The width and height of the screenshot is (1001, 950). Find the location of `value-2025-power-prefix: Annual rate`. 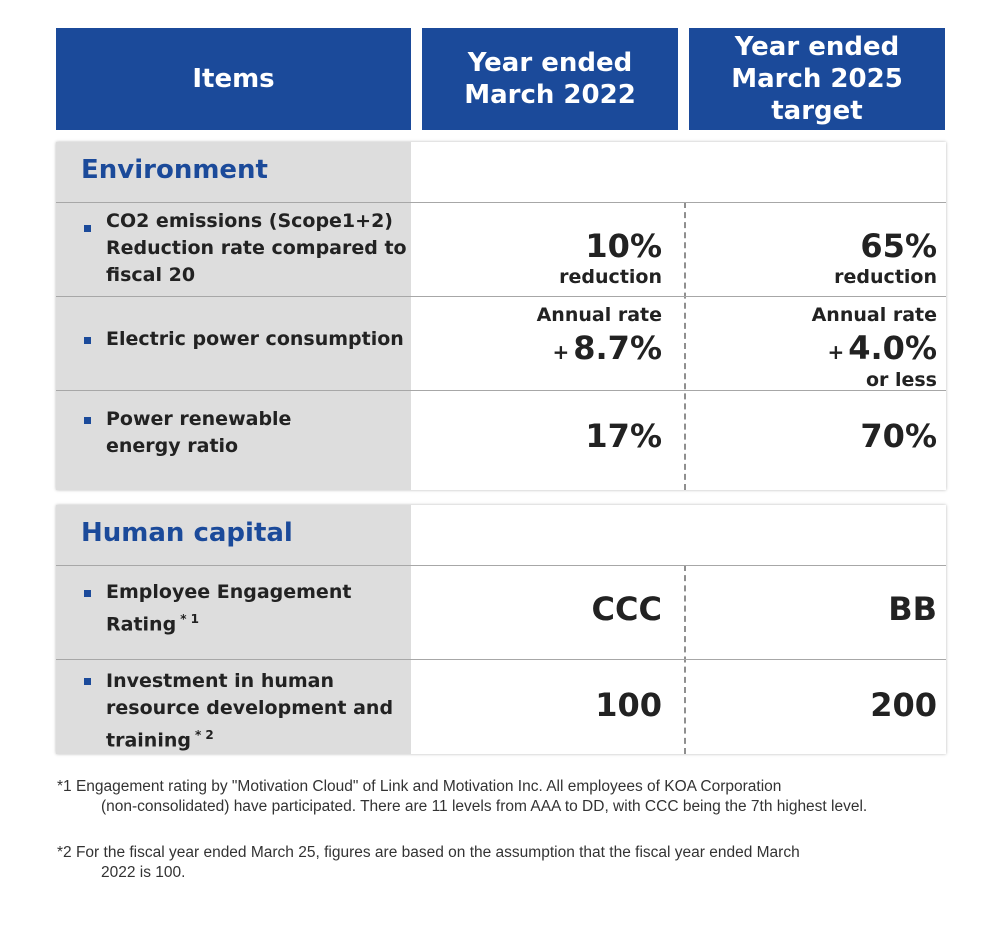

value-2025-power-prefix: Annual rate is located at coordinates (874, 315).